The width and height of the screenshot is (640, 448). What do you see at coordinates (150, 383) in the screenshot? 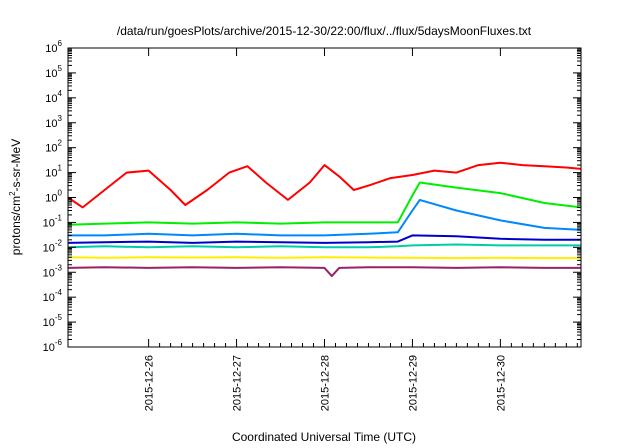
I see `x-tick-label: 2015-12-26` at bounding box center [150, 383].